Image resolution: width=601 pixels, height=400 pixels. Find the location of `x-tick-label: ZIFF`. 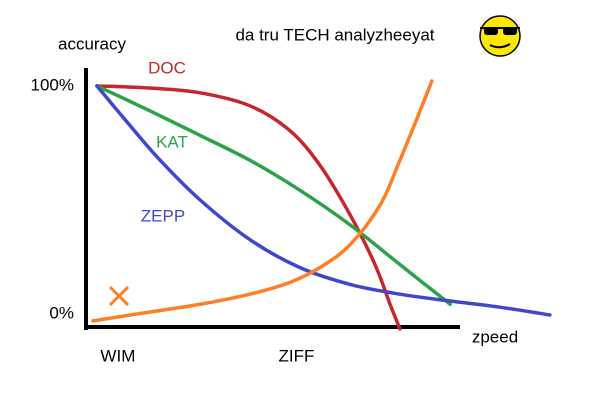

x-tick-label: ZIFF is located at coordinates (297, 355).